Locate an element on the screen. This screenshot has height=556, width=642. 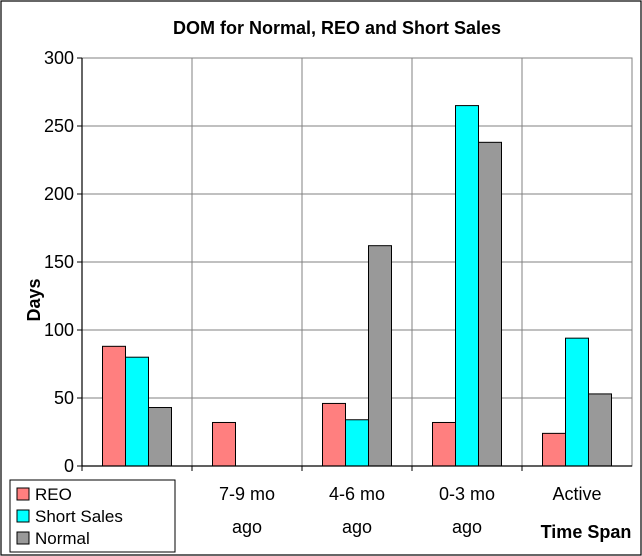
legend-swatch-short-sales is located at coordinates (23, 516).